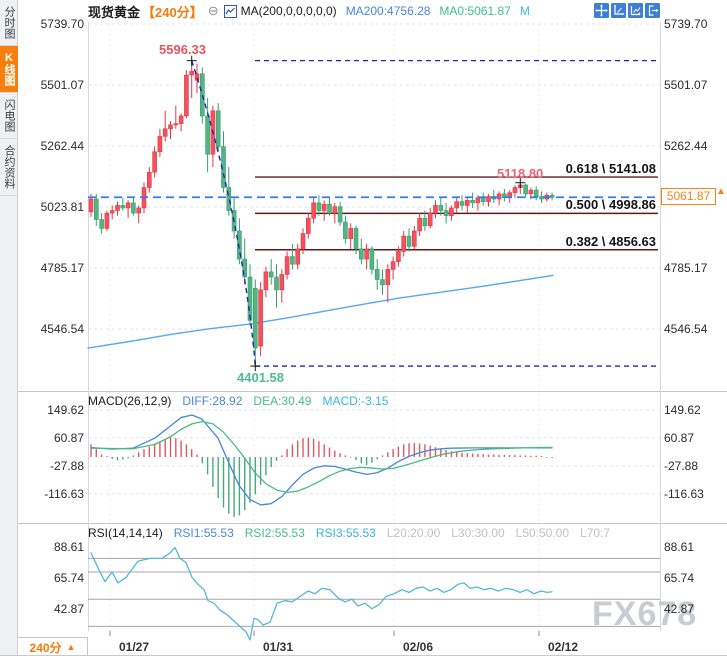 The height and width of the screenshot is (656, 727). What do you see at coordinates (114, 12) in the screenshot?
I see `symbol-title: 现货黄金` at bounding box center [114, 12].